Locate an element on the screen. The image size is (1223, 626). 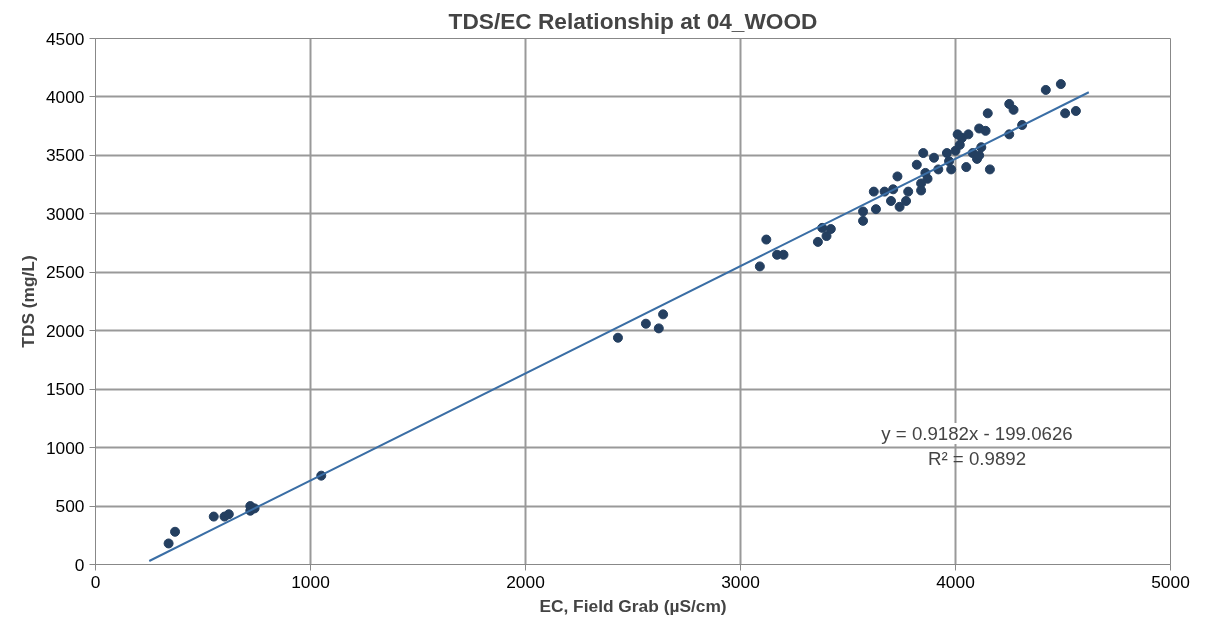
y-tick-label: 0 is located at coordinates (79, 564).